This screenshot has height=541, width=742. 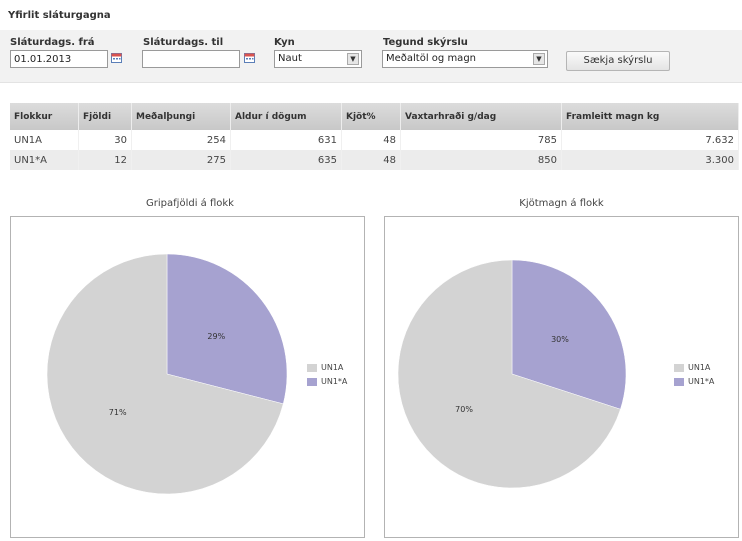 What do you see at coordinates (216, 336) in the screenshot?
I see `pie-data-label: 29%` at bounding box center [216, 336].